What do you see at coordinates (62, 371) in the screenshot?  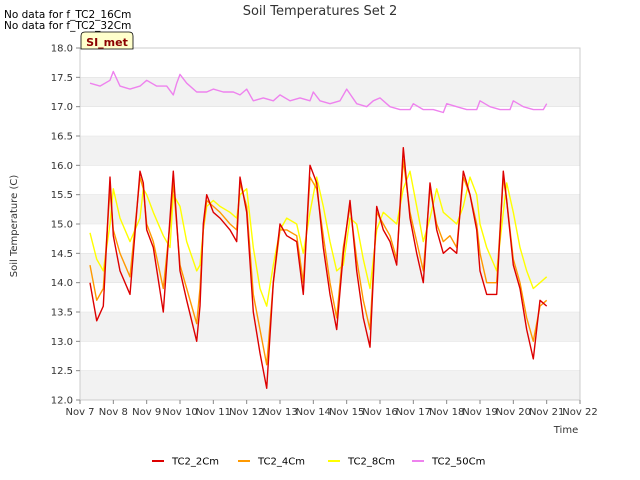 I see `y-tick-label: 12.5` at bounding box center [62, 371].